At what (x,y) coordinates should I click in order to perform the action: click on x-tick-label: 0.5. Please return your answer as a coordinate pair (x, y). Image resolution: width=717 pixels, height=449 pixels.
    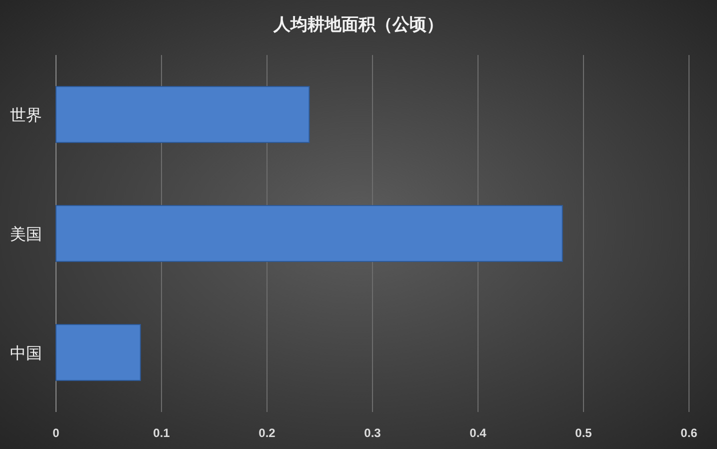
    Looking at the image, I should click on (583, 433).